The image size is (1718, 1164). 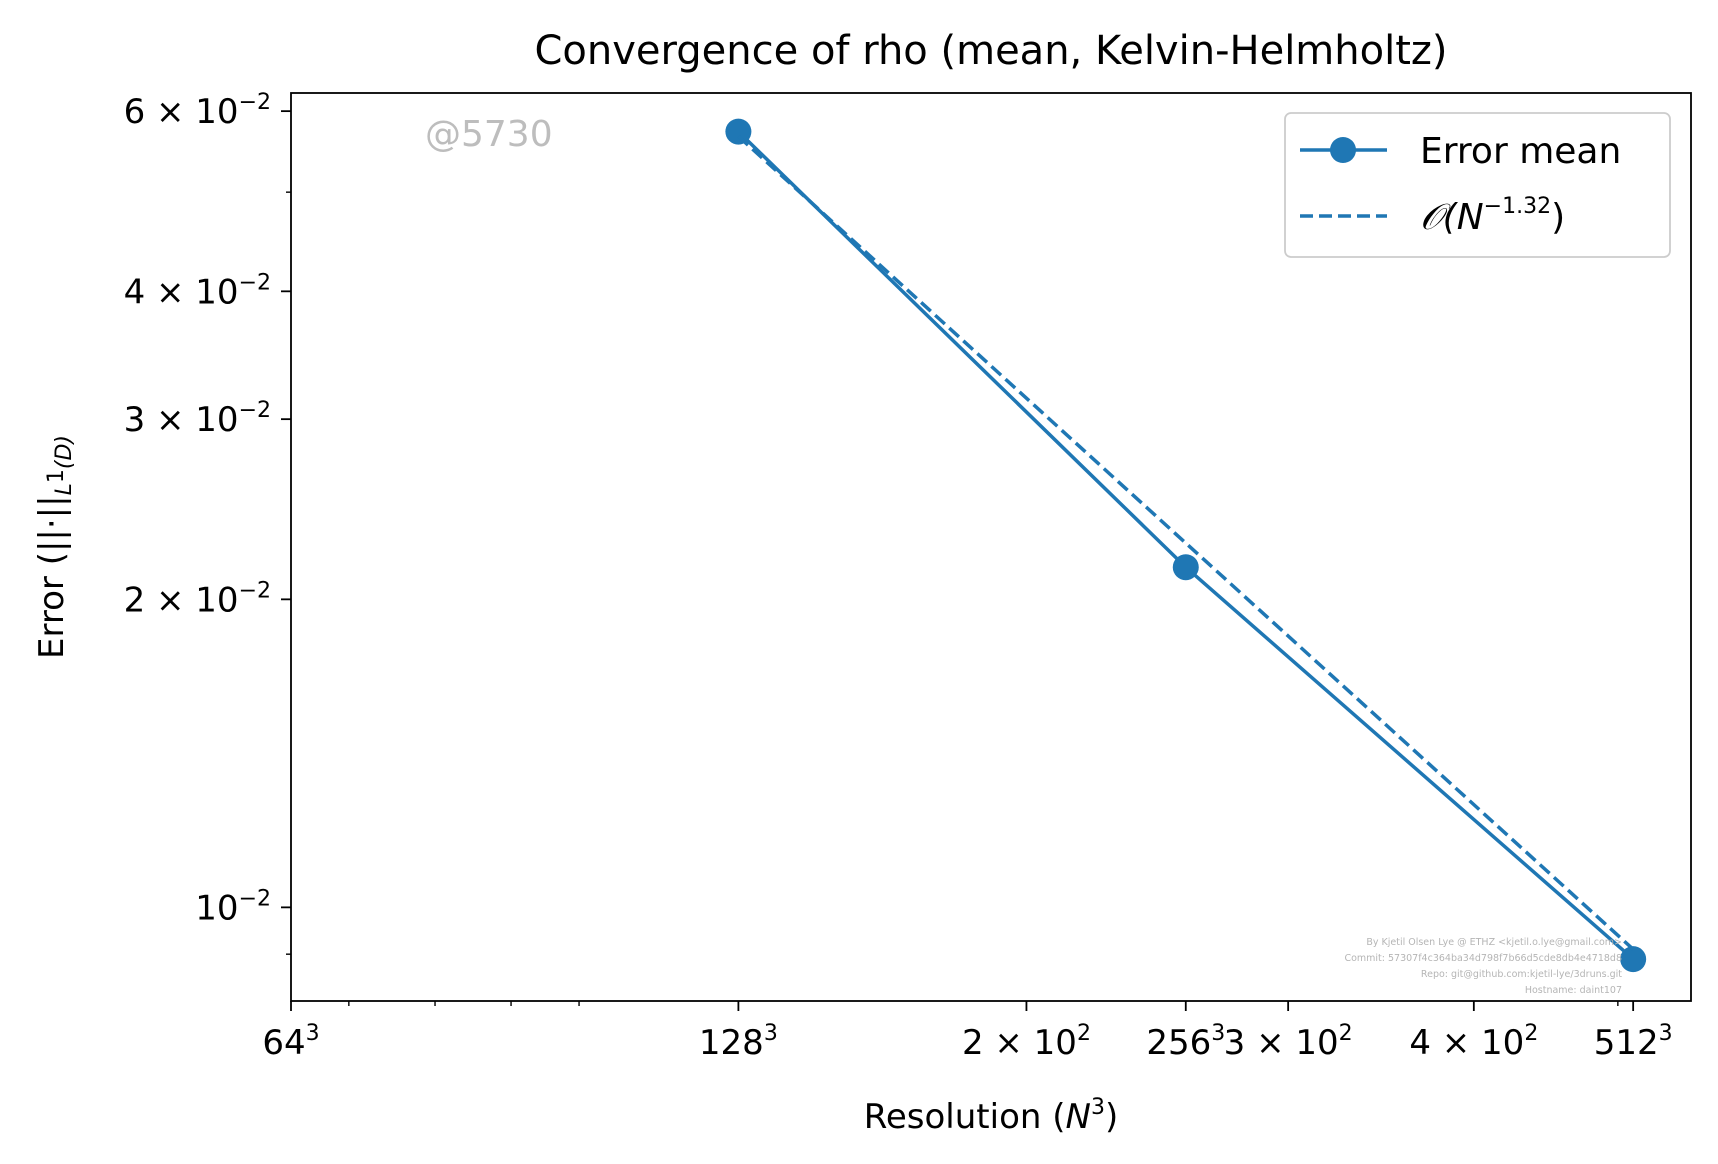 What do you see at coordinates (54, 547) in the screenshot?
I see `y-axis-label: Error (||·||L1(D)` at bounding box center [54, 547].